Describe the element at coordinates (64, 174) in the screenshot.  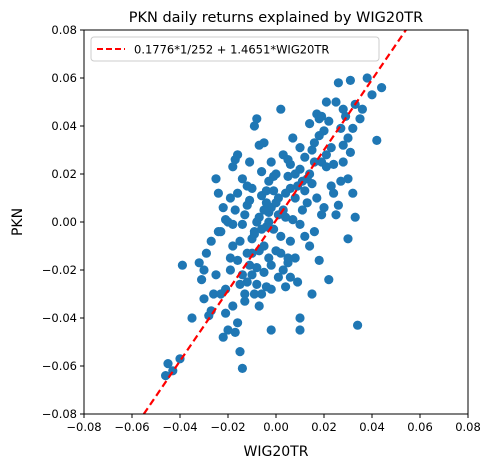
I see `y-tick-label: 0.02` at that location.